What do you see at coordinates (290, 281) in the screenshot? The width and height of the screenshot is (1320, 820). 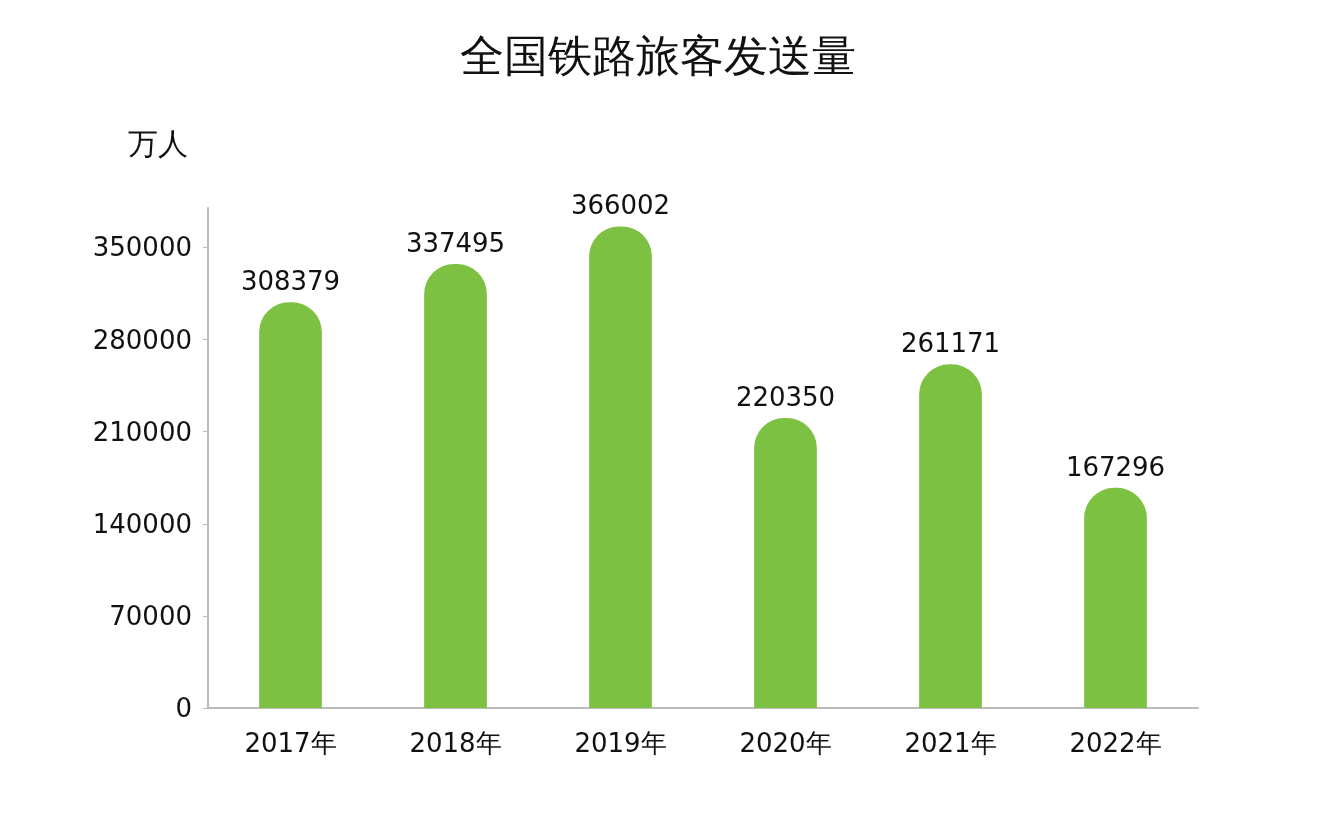 I see `data-label: 308379` at bounding box center [290, 281].